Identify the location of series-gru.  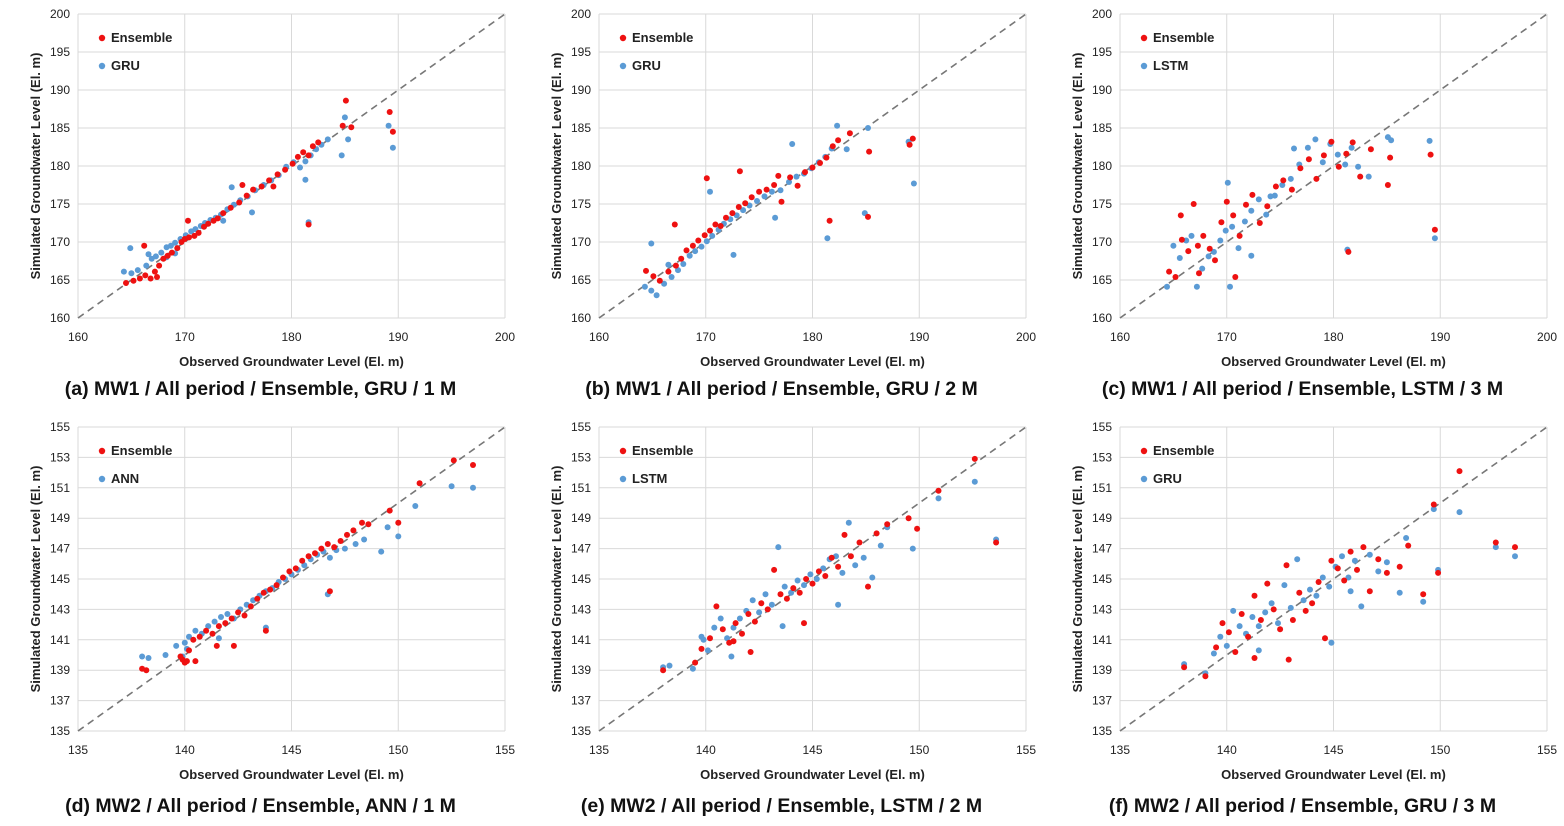
(779, 210).